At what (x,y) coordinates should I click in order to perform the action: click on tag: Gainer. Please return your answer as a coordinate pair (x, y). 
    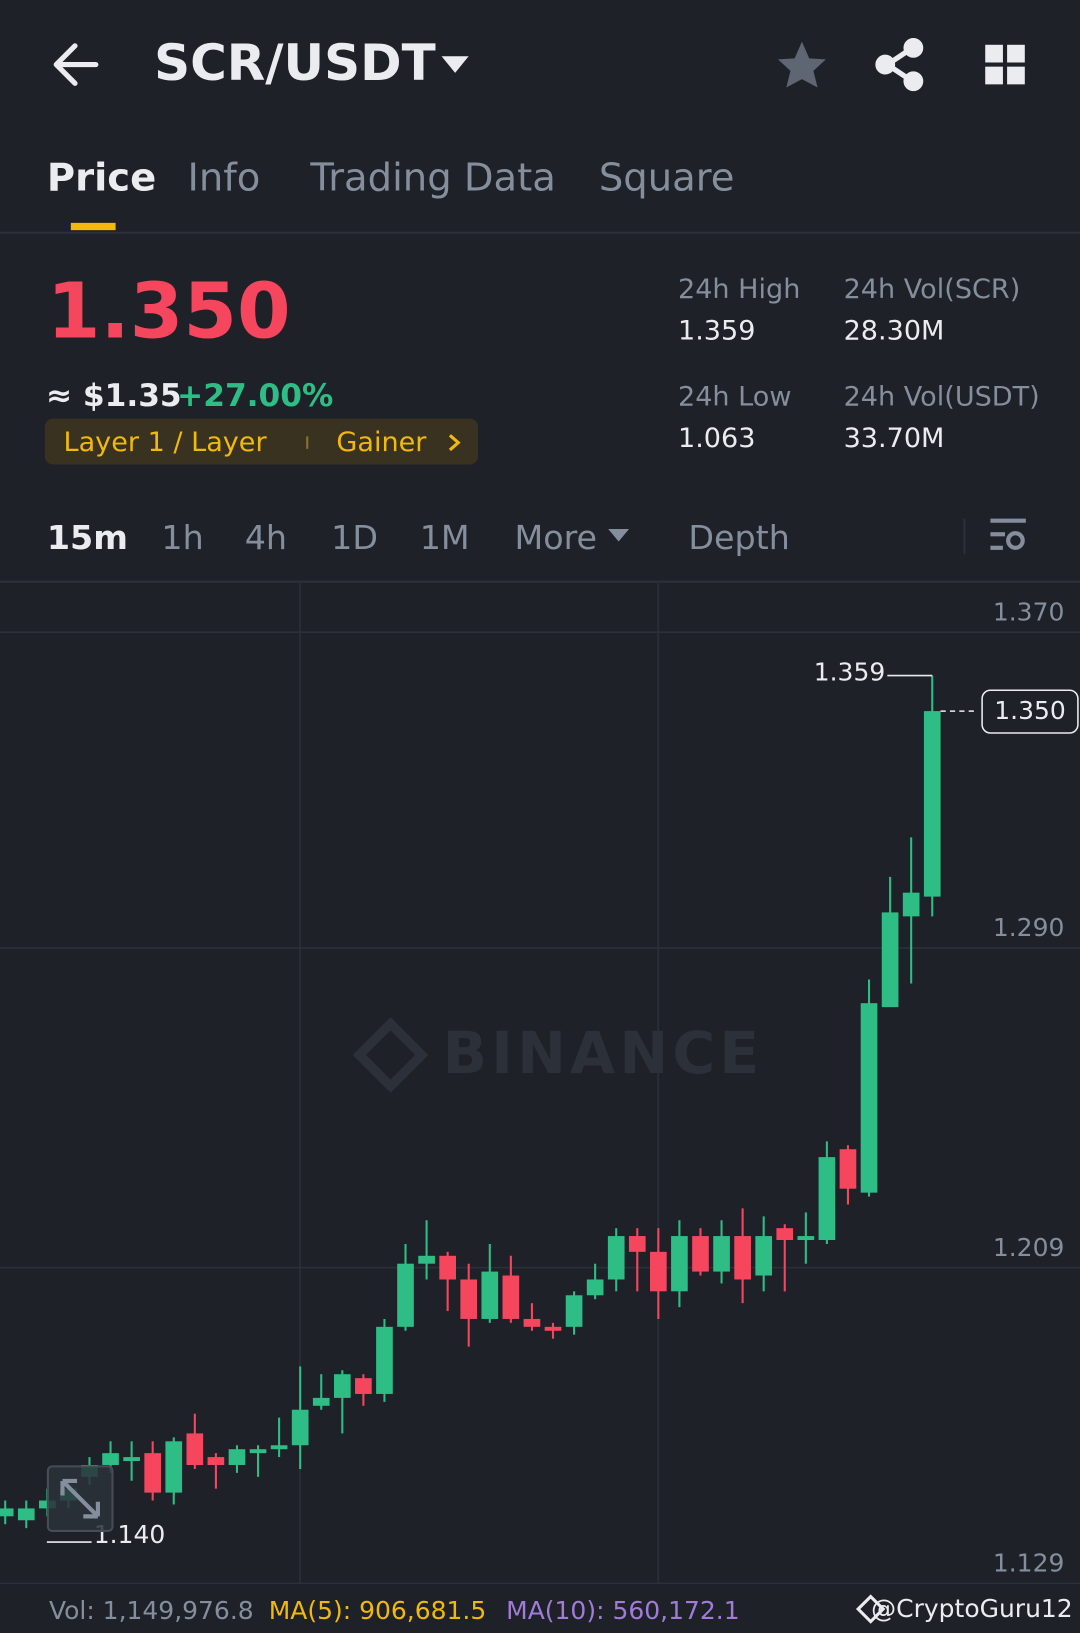
    Looking at the image, I should click on (381, 442).